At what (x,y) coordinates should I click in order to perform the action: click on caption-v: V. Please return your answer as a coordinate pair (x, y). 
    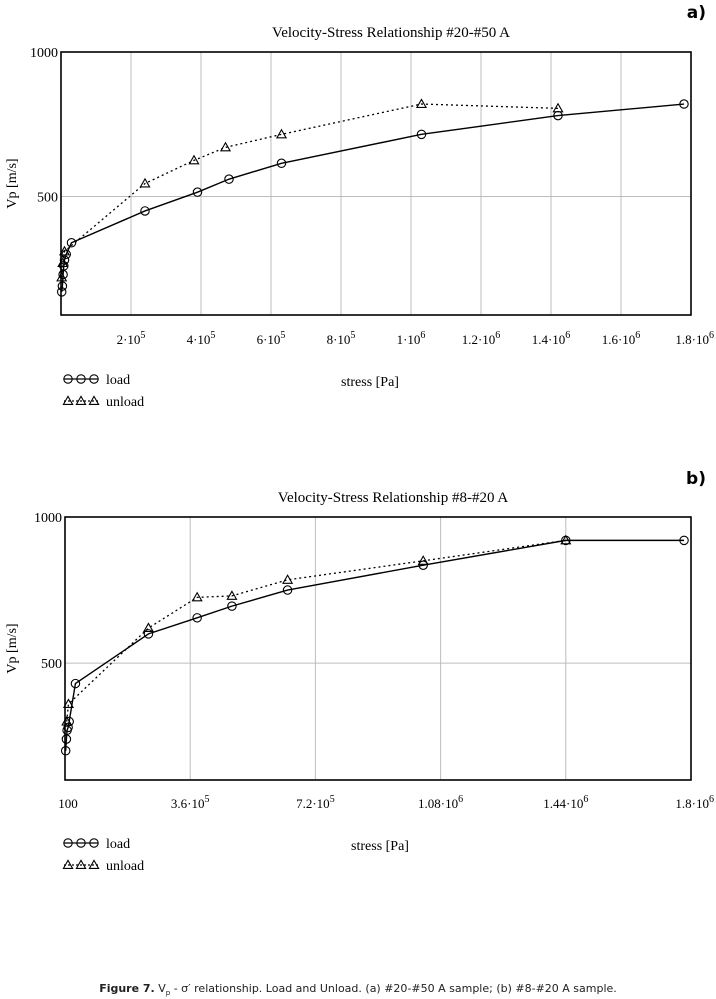
    Looking at the image, I should click on (162, 988).